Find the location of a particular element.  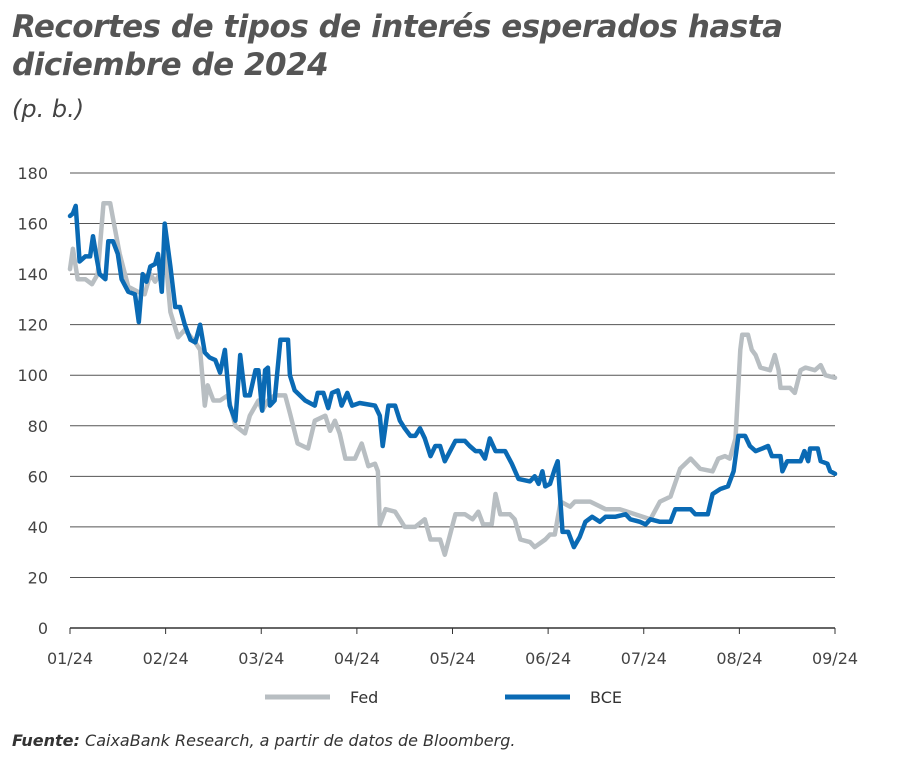

y-tick-label: 120 is located at coordinates (32, 325).